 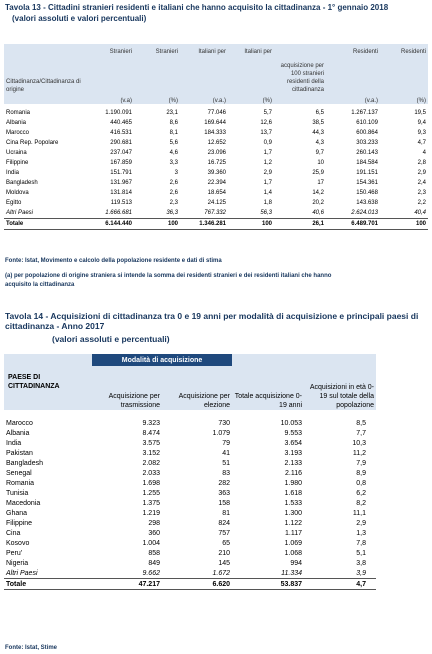 I want to click on value-cell: 1,2, so click(x=267, y=163).